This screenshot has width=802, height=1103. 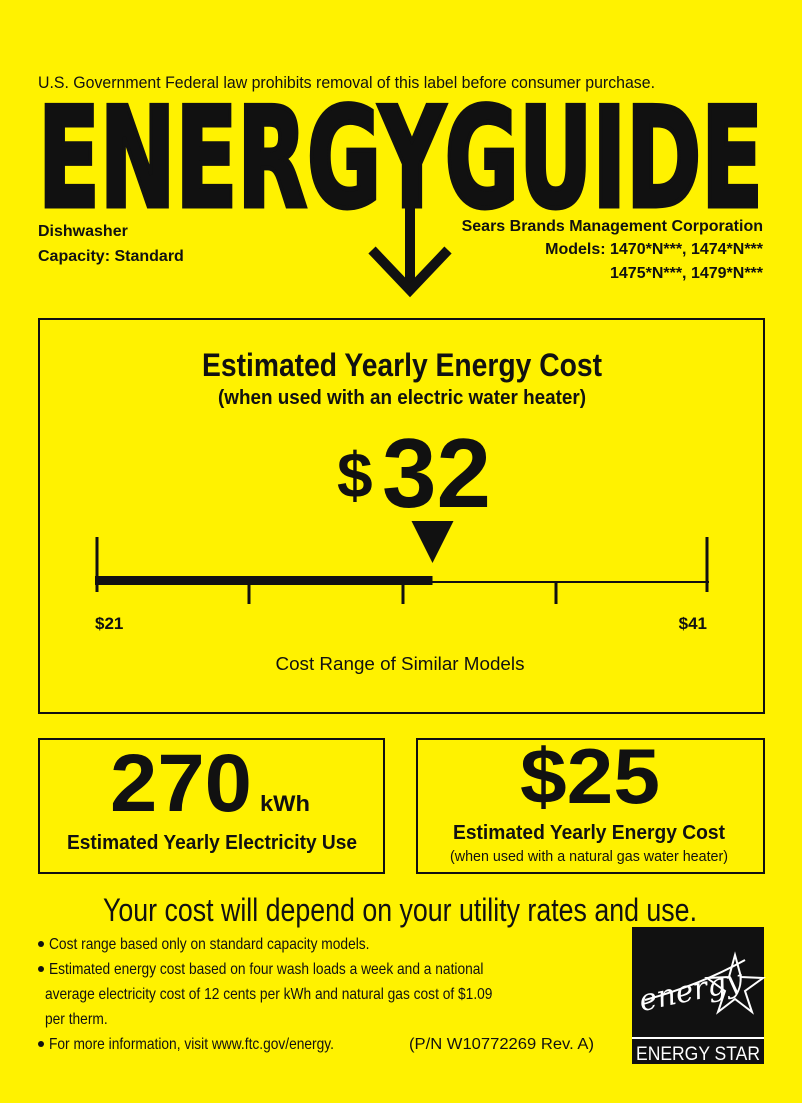 What do you see at coordinates (111, 256) in the screenshot?
I see `capacity: Capacity: Standard` at bounding box center [111, 256].